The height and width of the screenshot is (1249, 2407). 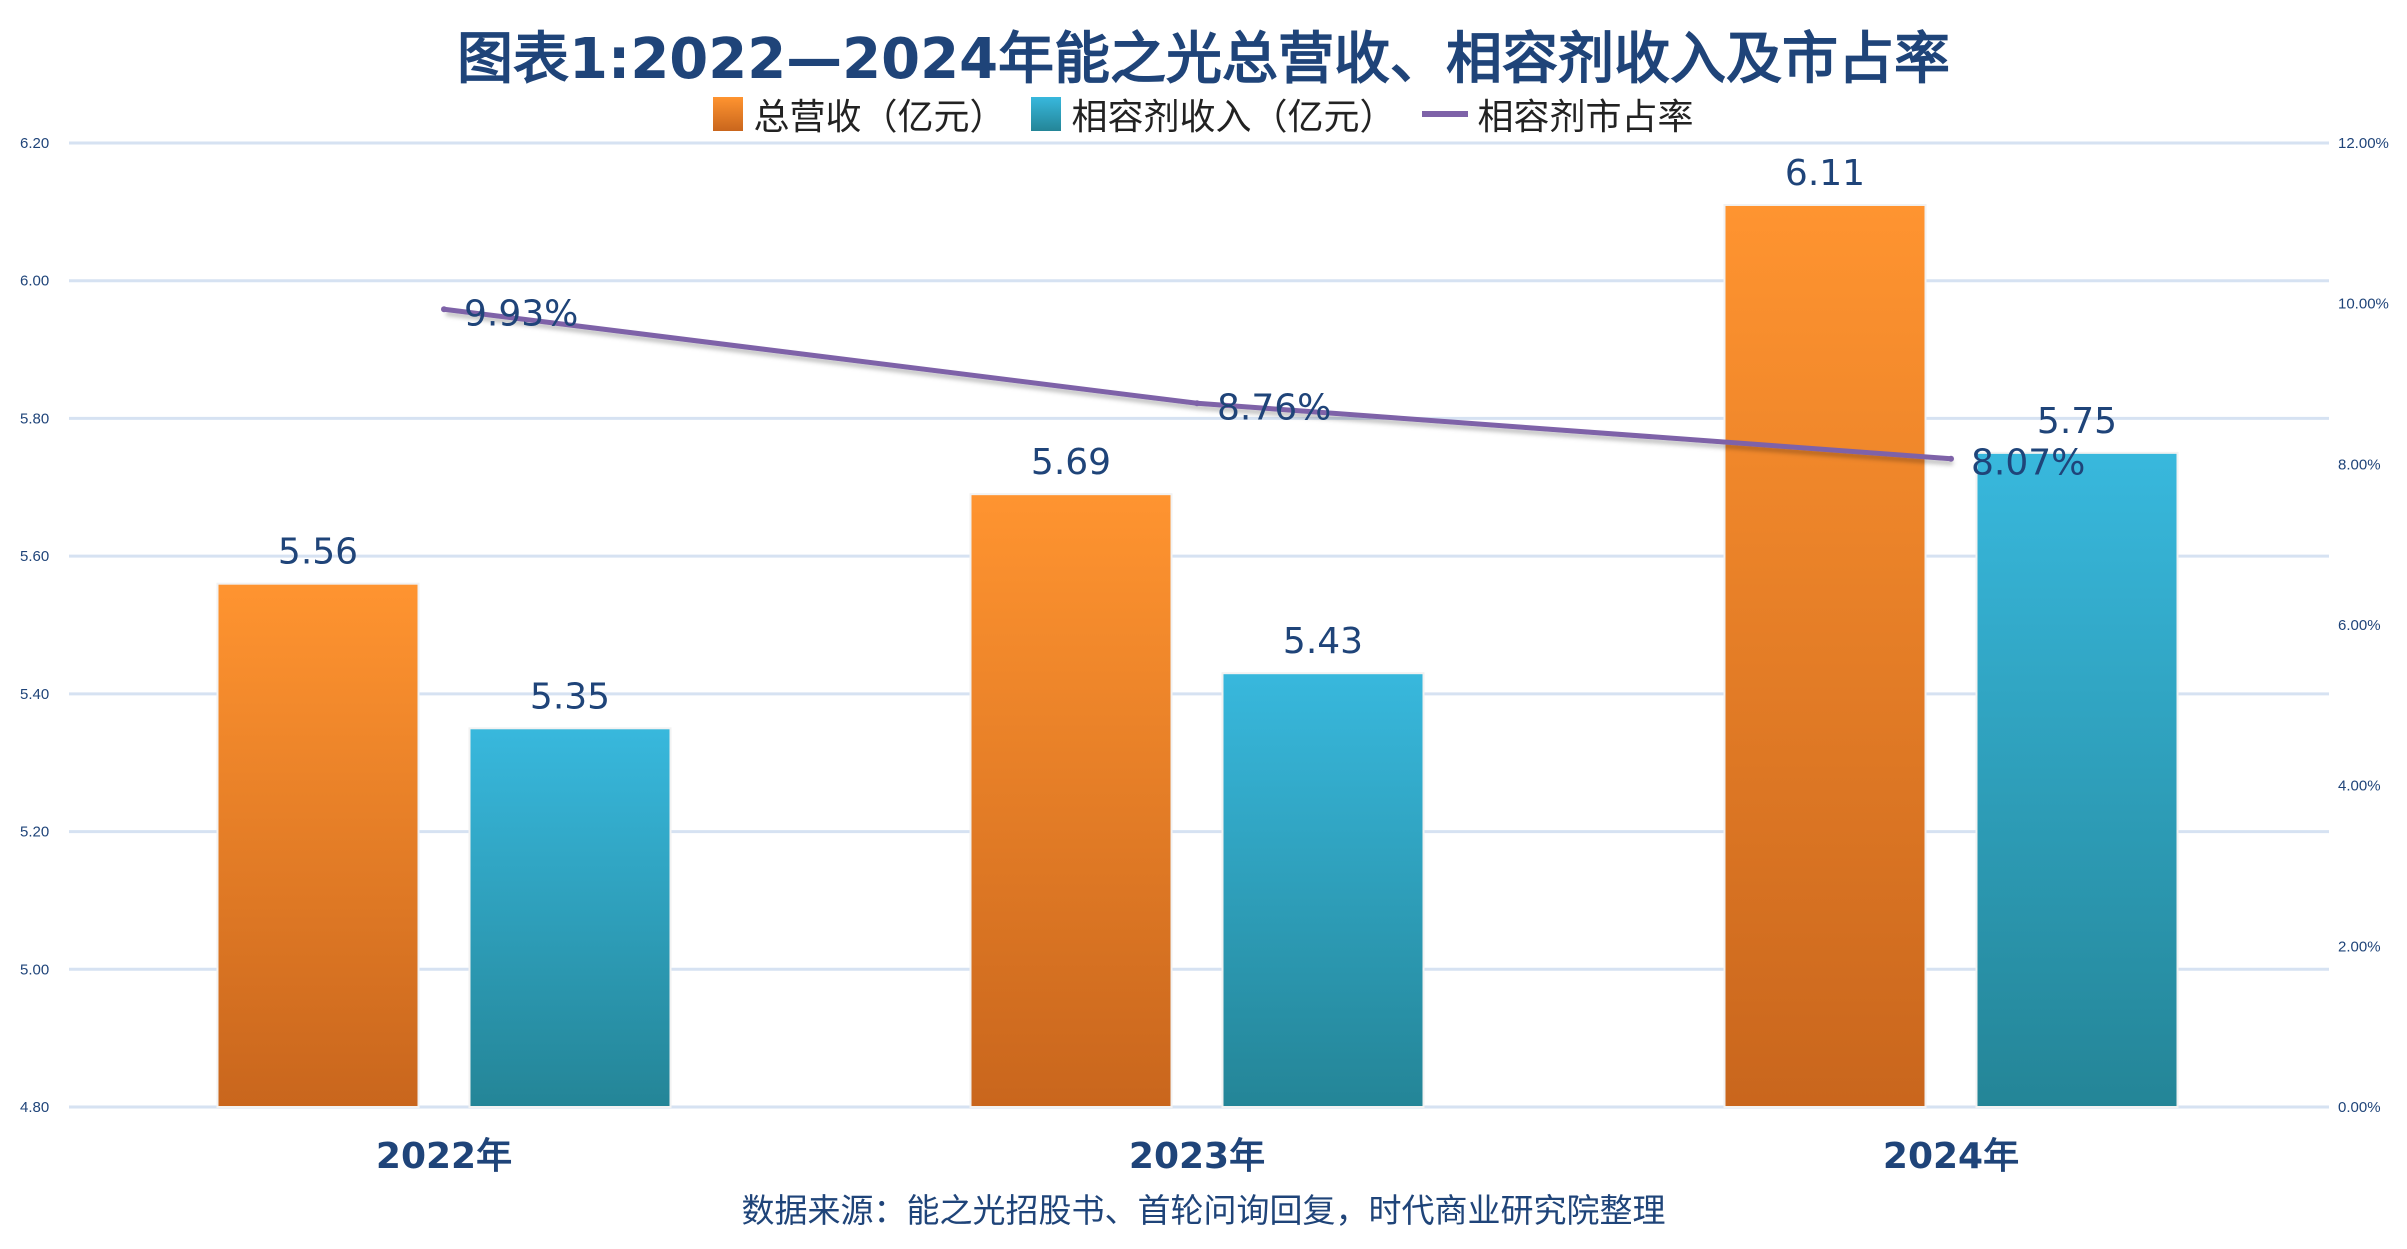 I want to click on legend-swatch-orange, so click(x=728, y=114).